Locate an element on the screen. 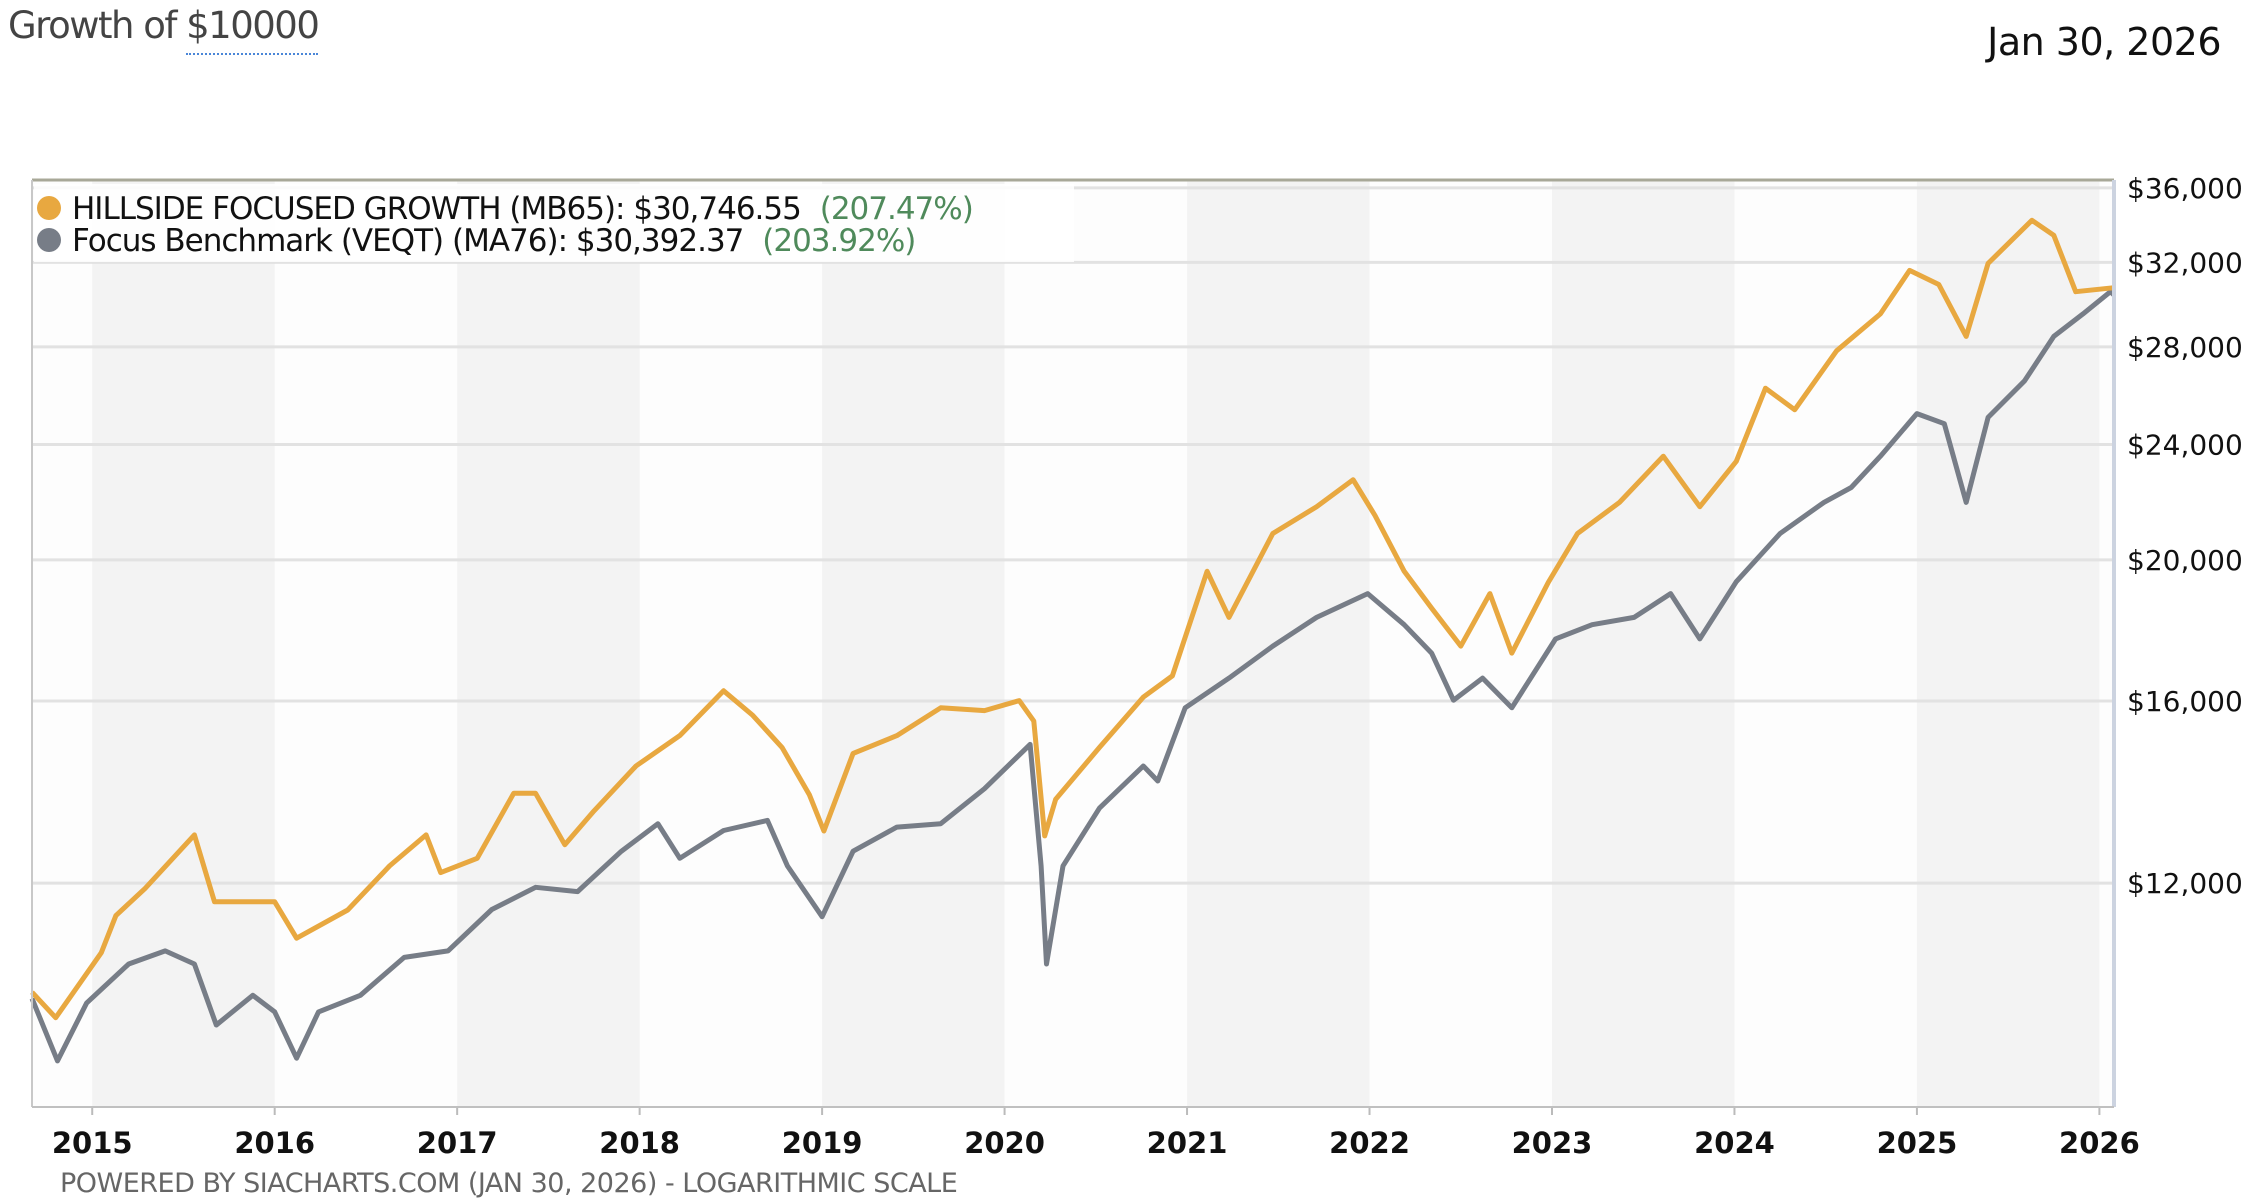 The height and width of the screenshot is (1199, 2251). title-prefix: Growth of is located at coordinates (97, 25).